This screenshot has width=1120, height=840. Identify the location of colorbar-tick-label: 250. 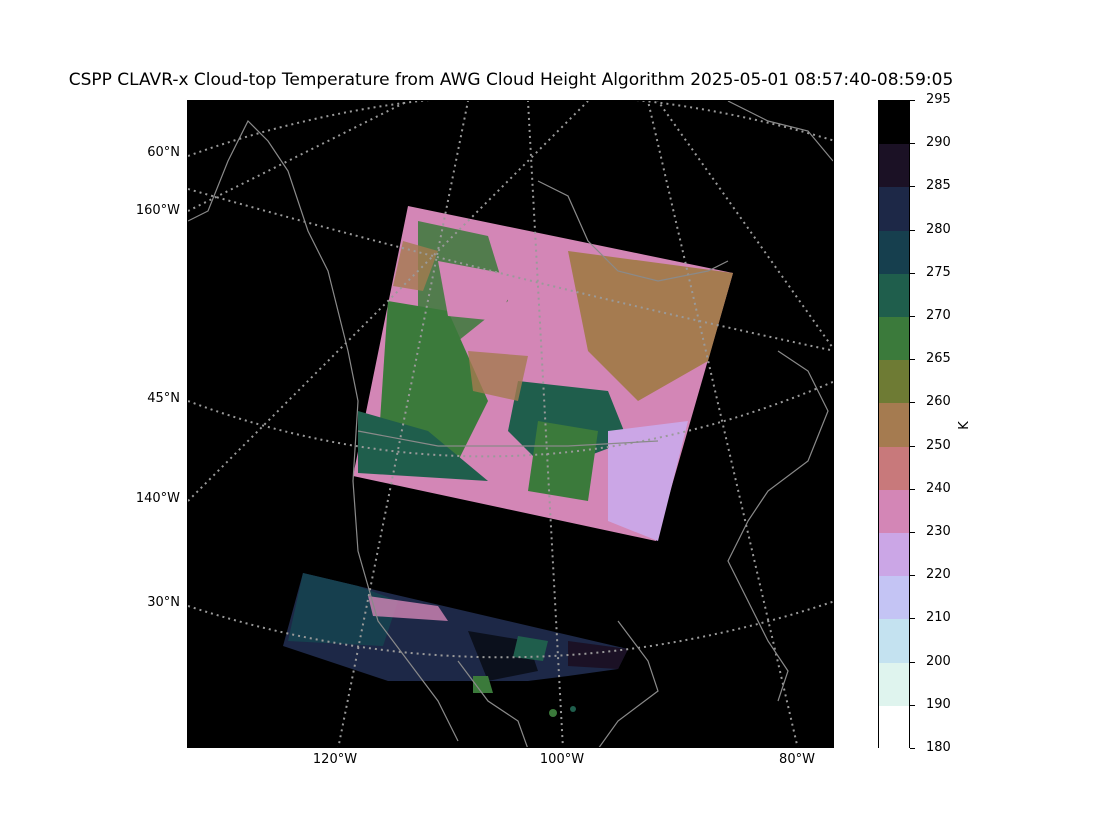
(938, 445).